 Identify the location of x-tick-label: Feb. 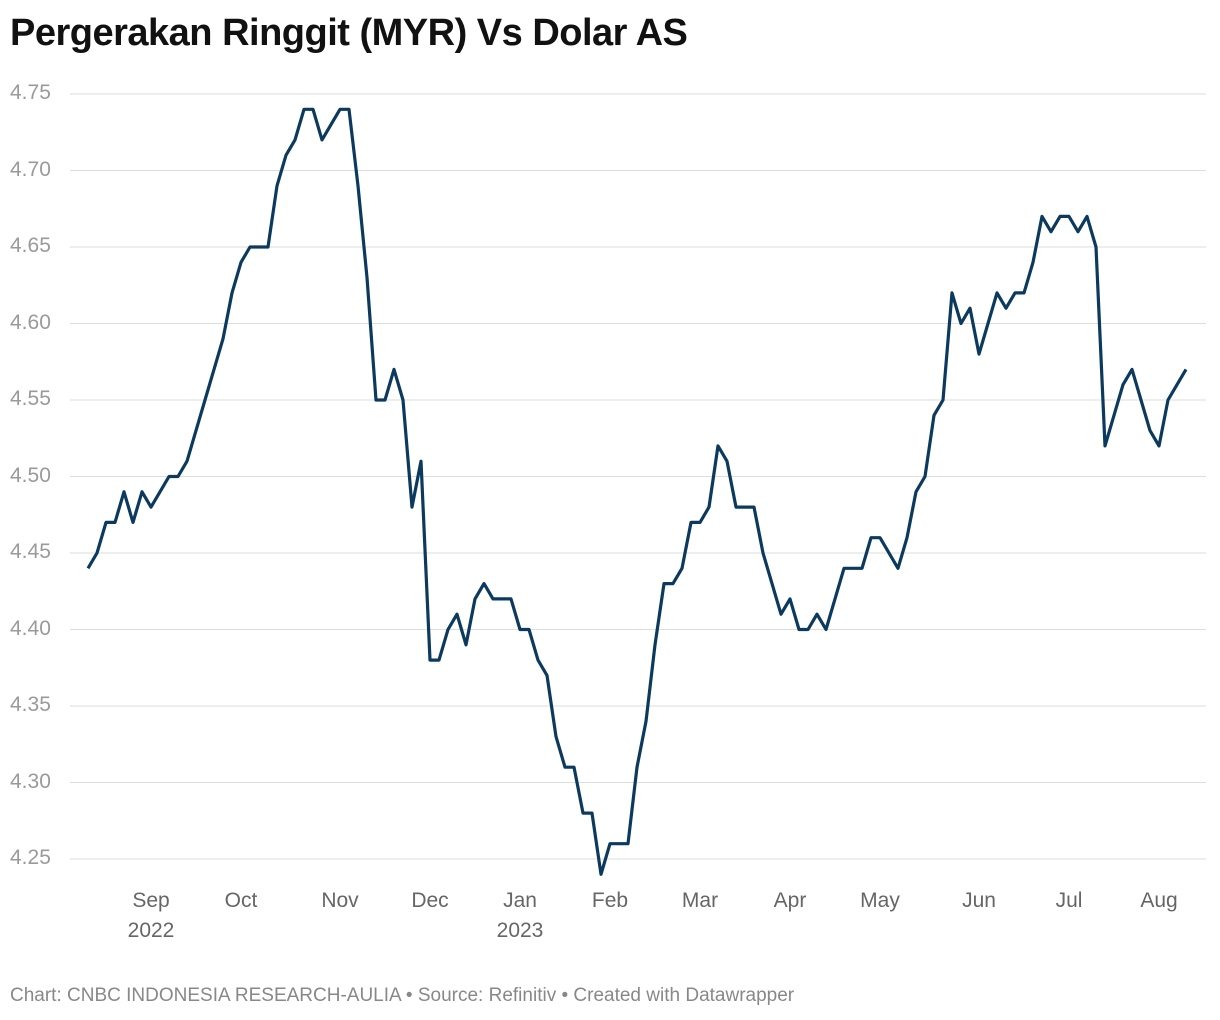
(610, 900).